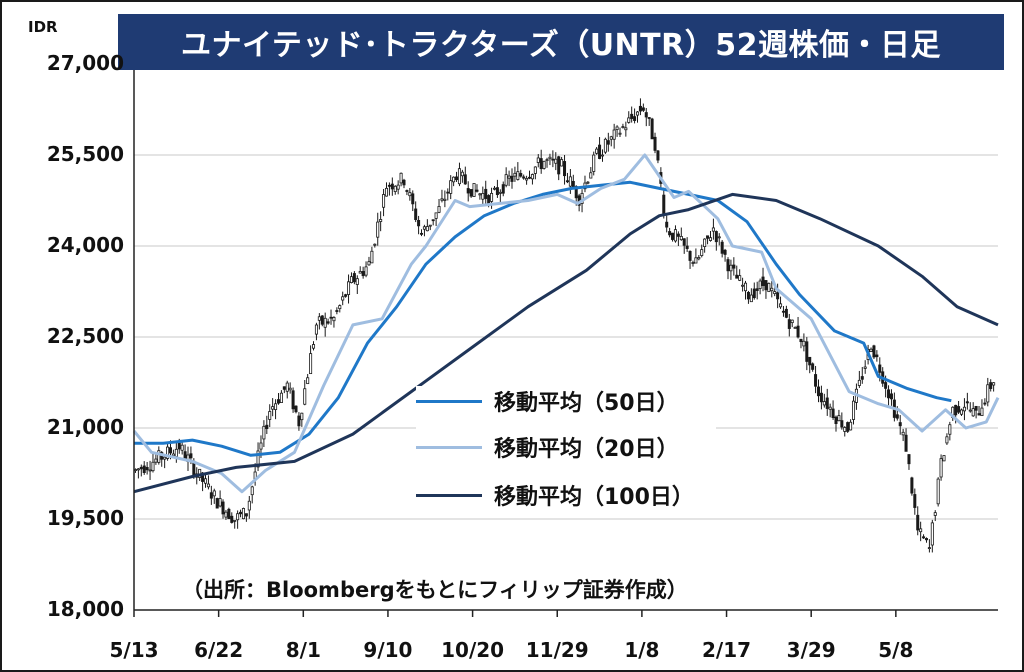 This screenshot has width=1024, height=672. I want to click on x-tick-label: 5/8, so click(896, 650).